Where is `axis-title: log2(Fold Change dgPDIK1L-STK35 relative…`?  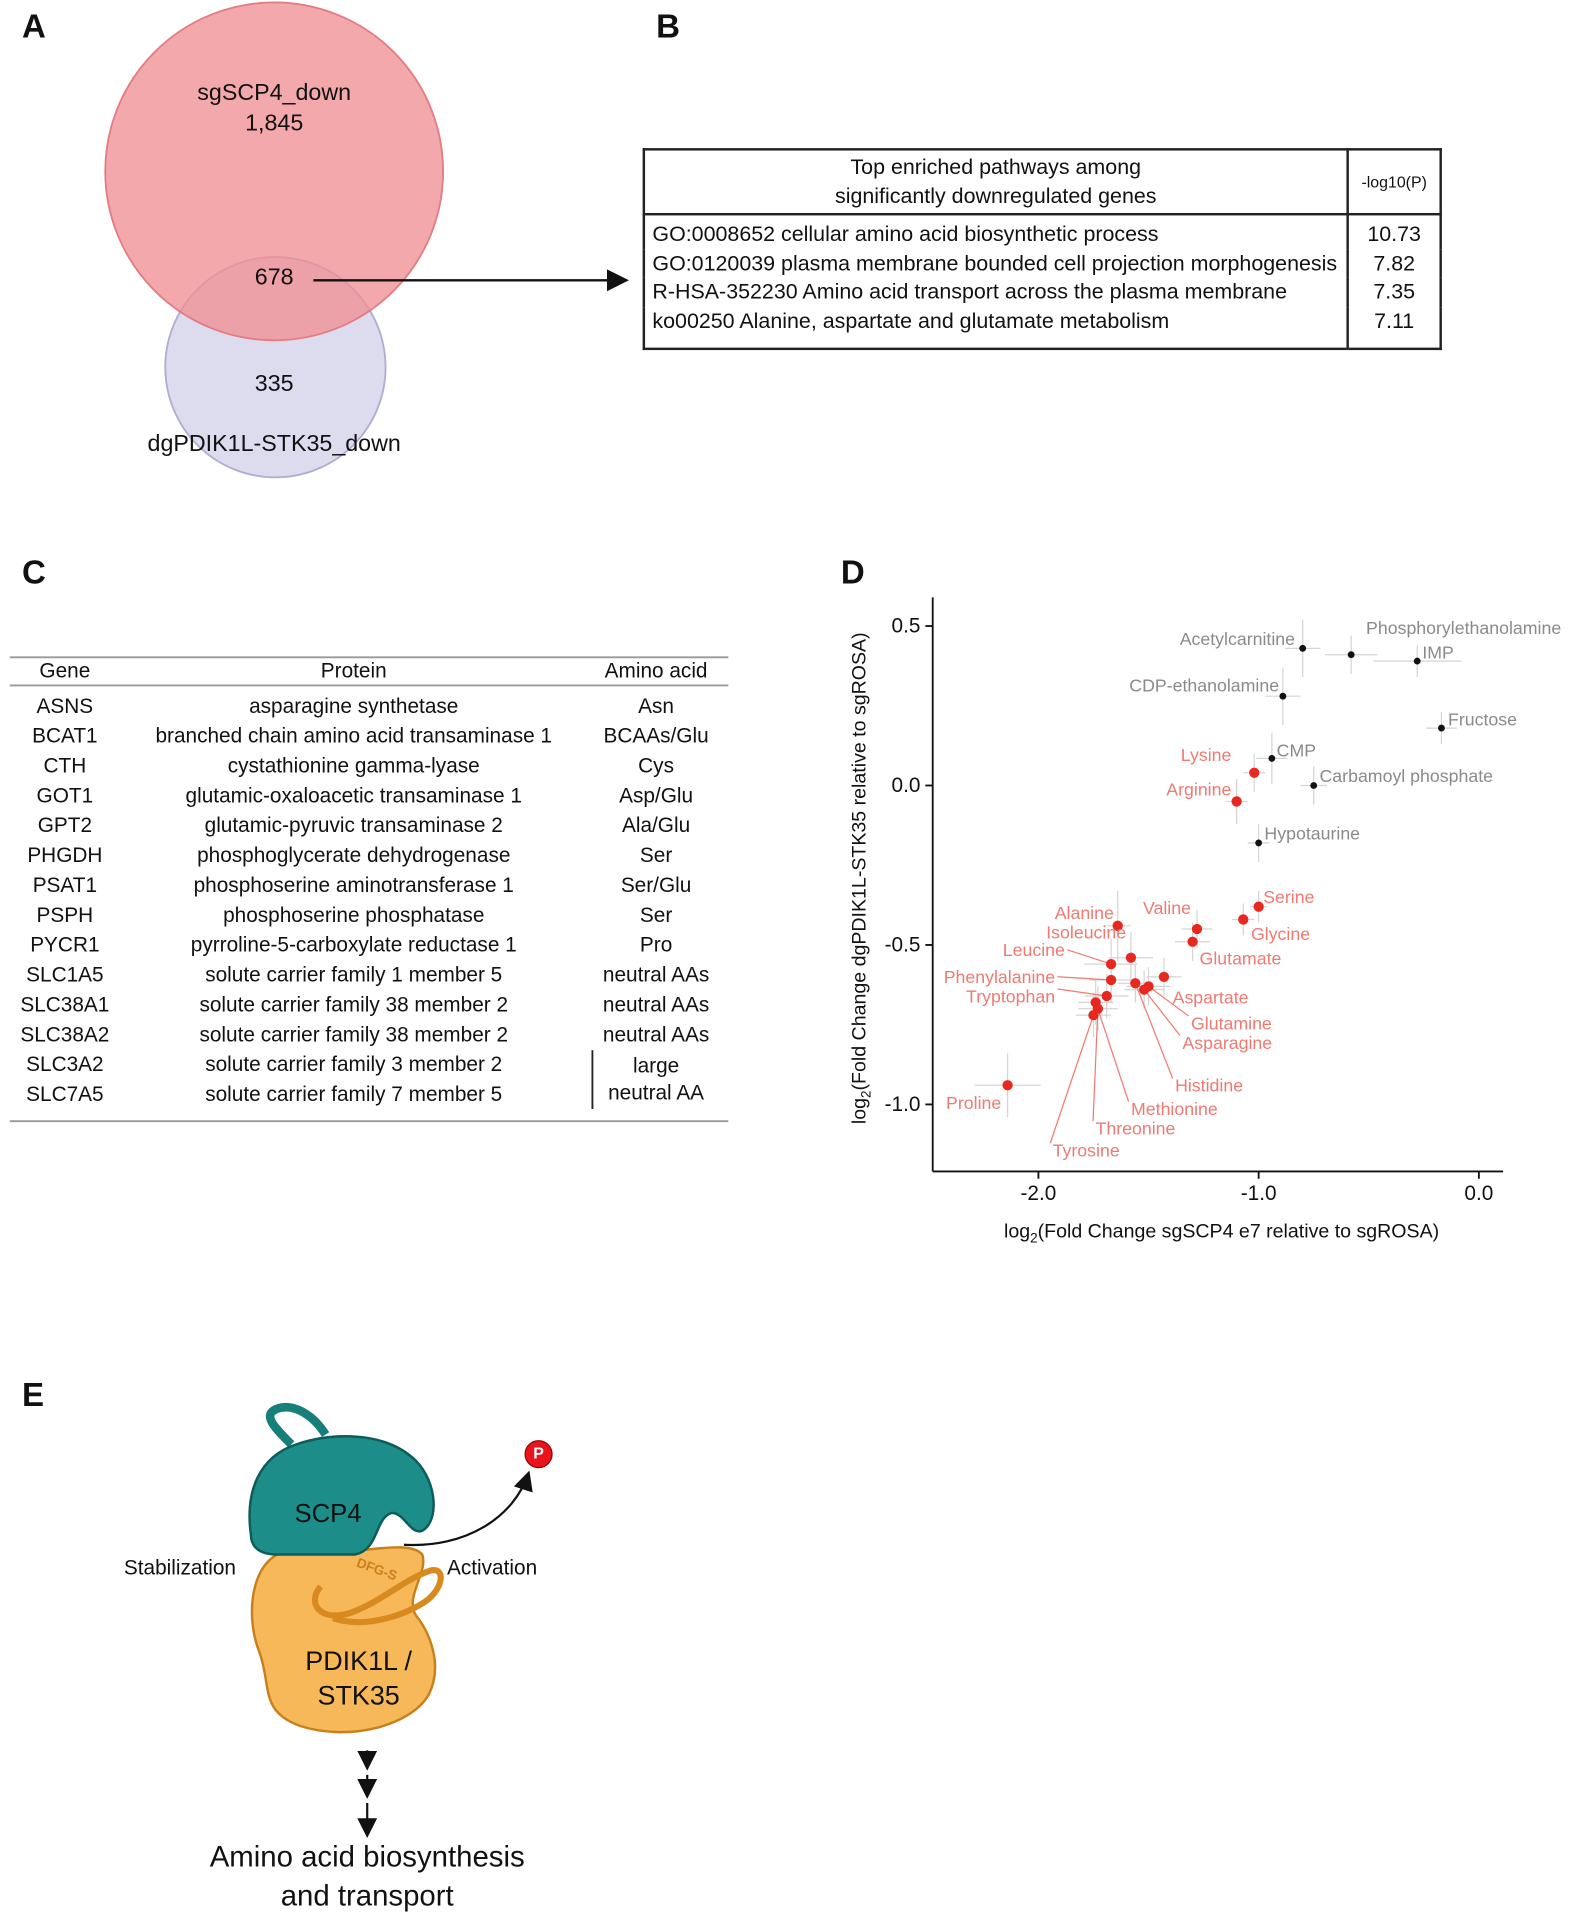
axis-title: log2(Fold Change dgPDIK1L-STK35 relative… is located at coordinates (860, 878).